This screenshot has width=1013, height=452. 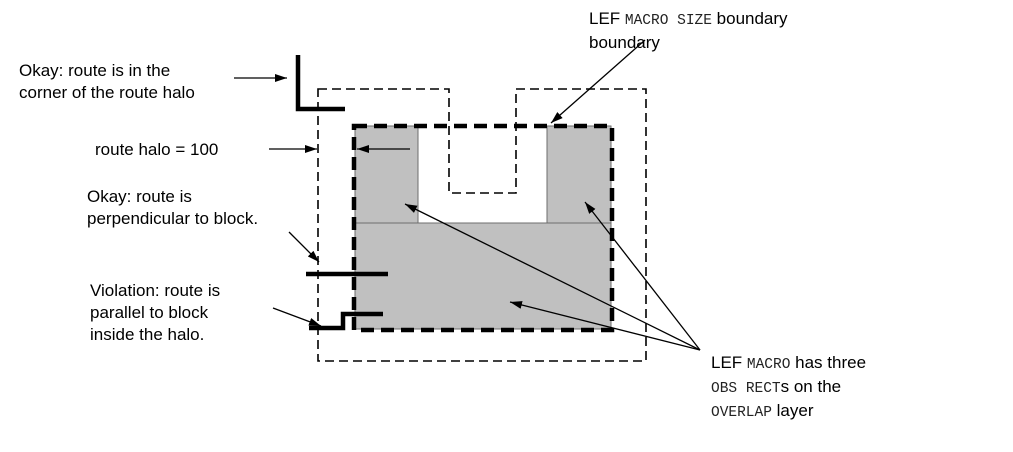 What do you see at coordinates (768, 365) in the screenshot?
I see `obs-l1-kw-macro: MACRO` at bounding box center [768, 365].